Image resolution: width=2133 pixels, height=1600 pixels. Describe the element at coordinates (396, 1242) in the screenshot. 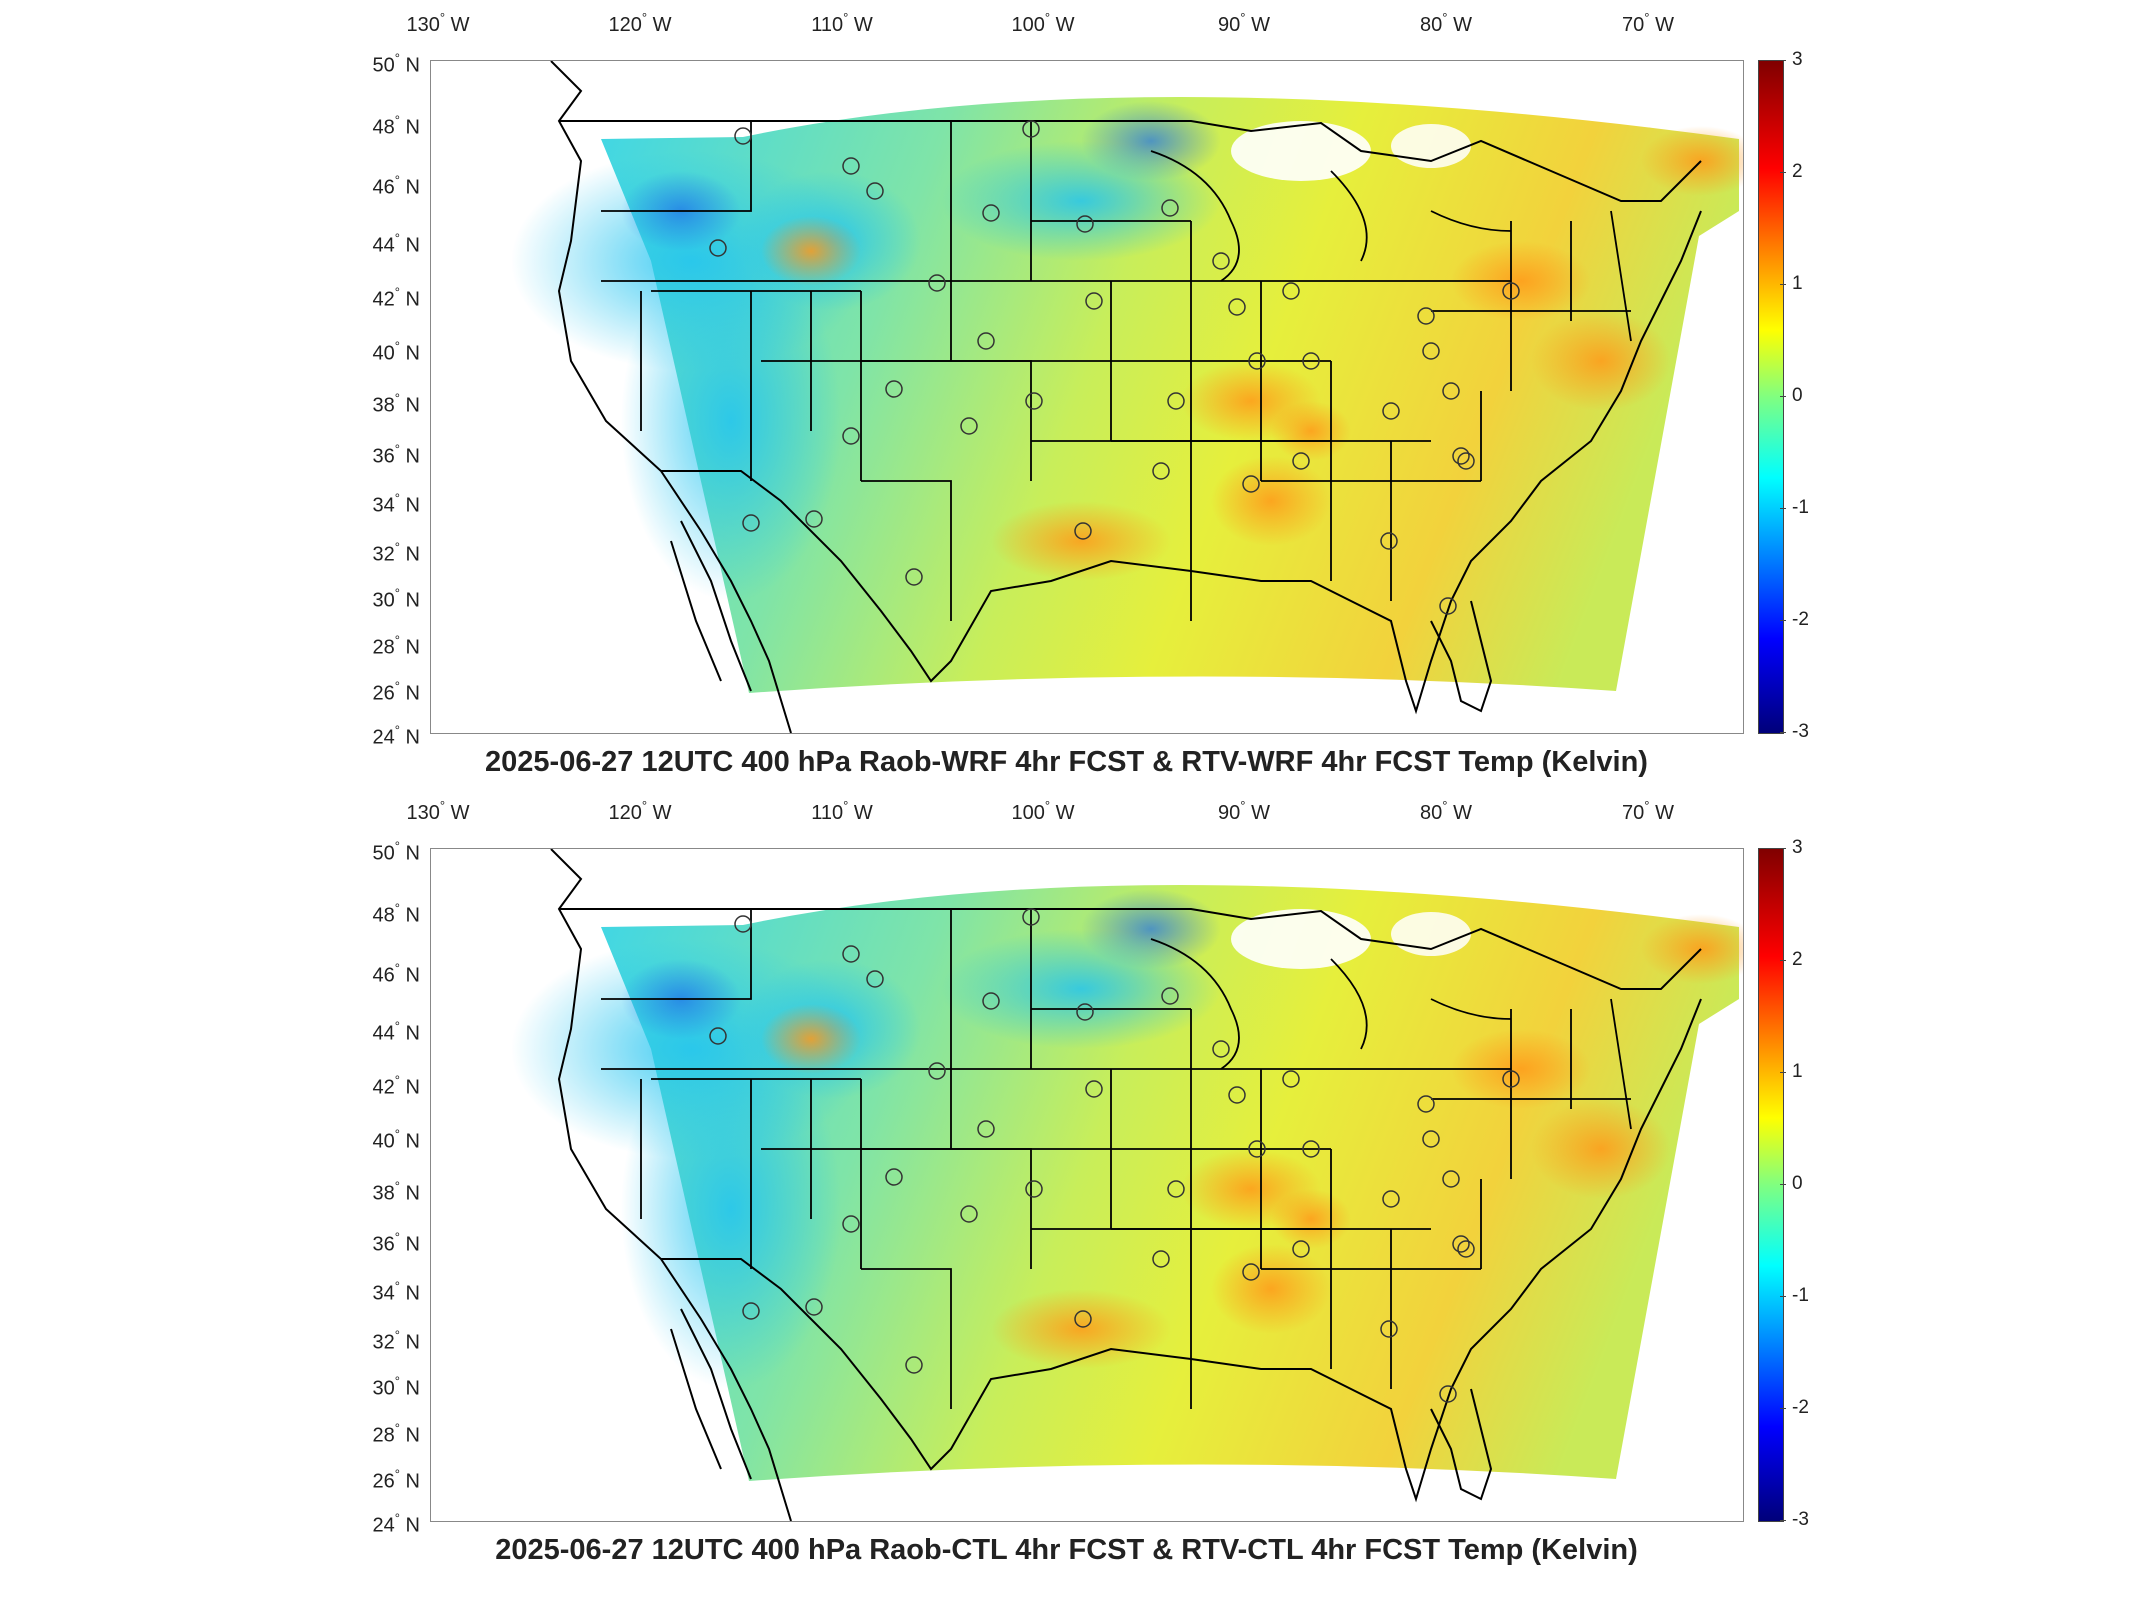

I see `latitude-label: 36° N` at that location.